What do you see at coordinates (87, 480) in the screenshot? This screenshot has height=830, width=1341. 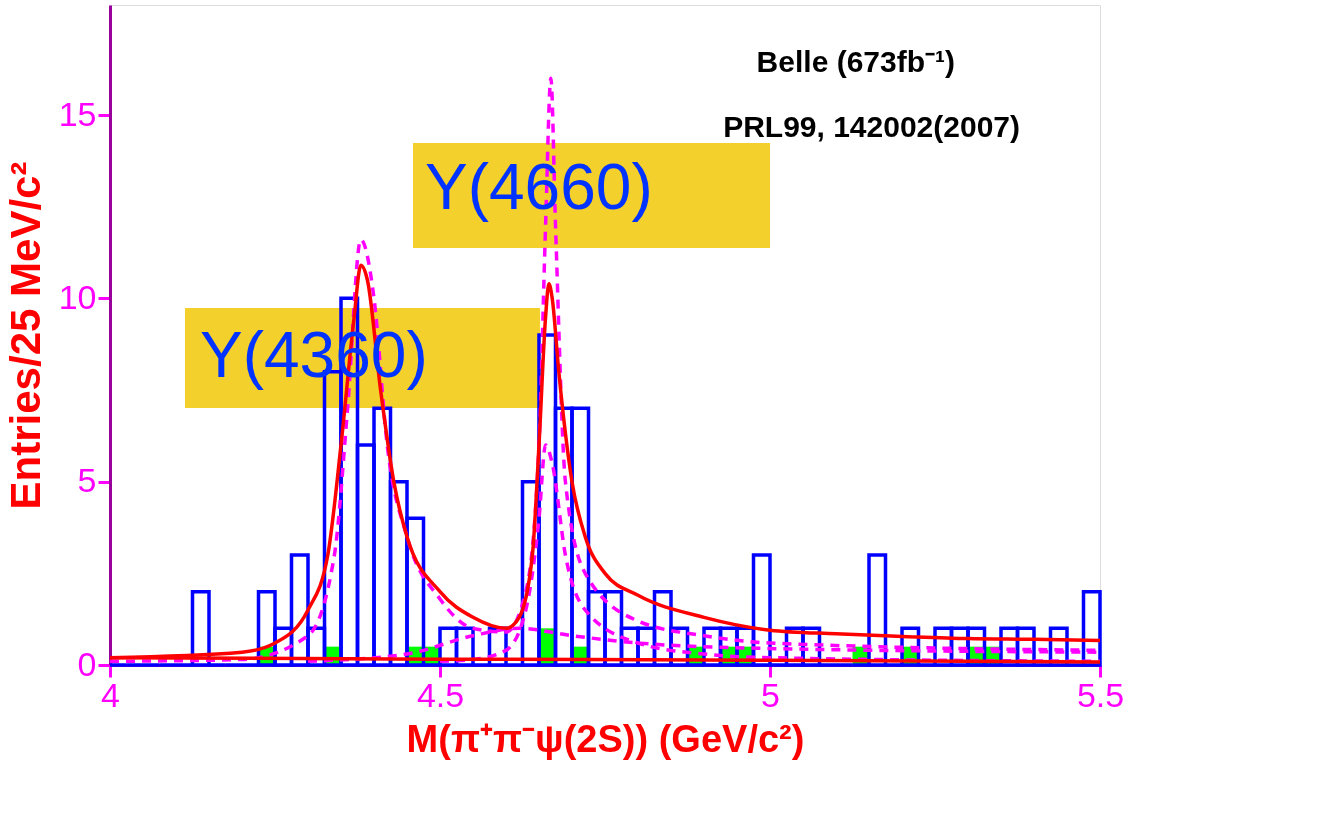 I see `y-tick-label: 5` at bounding box center [87, 480].